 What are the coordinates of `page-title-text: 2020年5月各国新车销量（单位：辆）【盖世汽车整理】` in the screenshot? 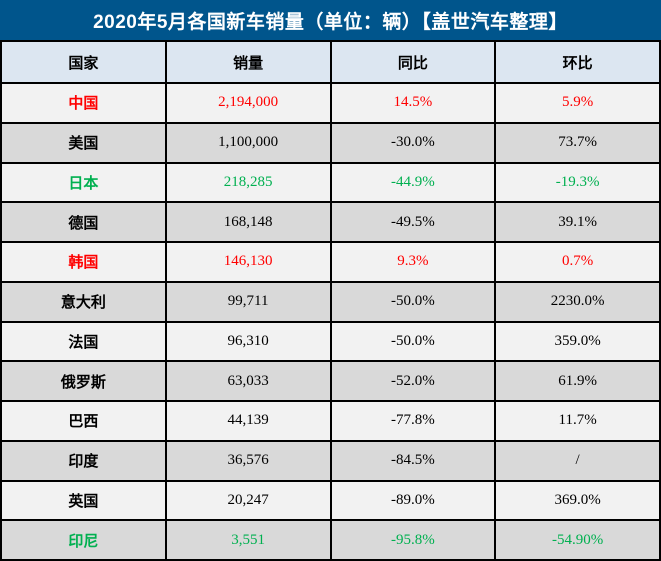 It's located at (330, 22).